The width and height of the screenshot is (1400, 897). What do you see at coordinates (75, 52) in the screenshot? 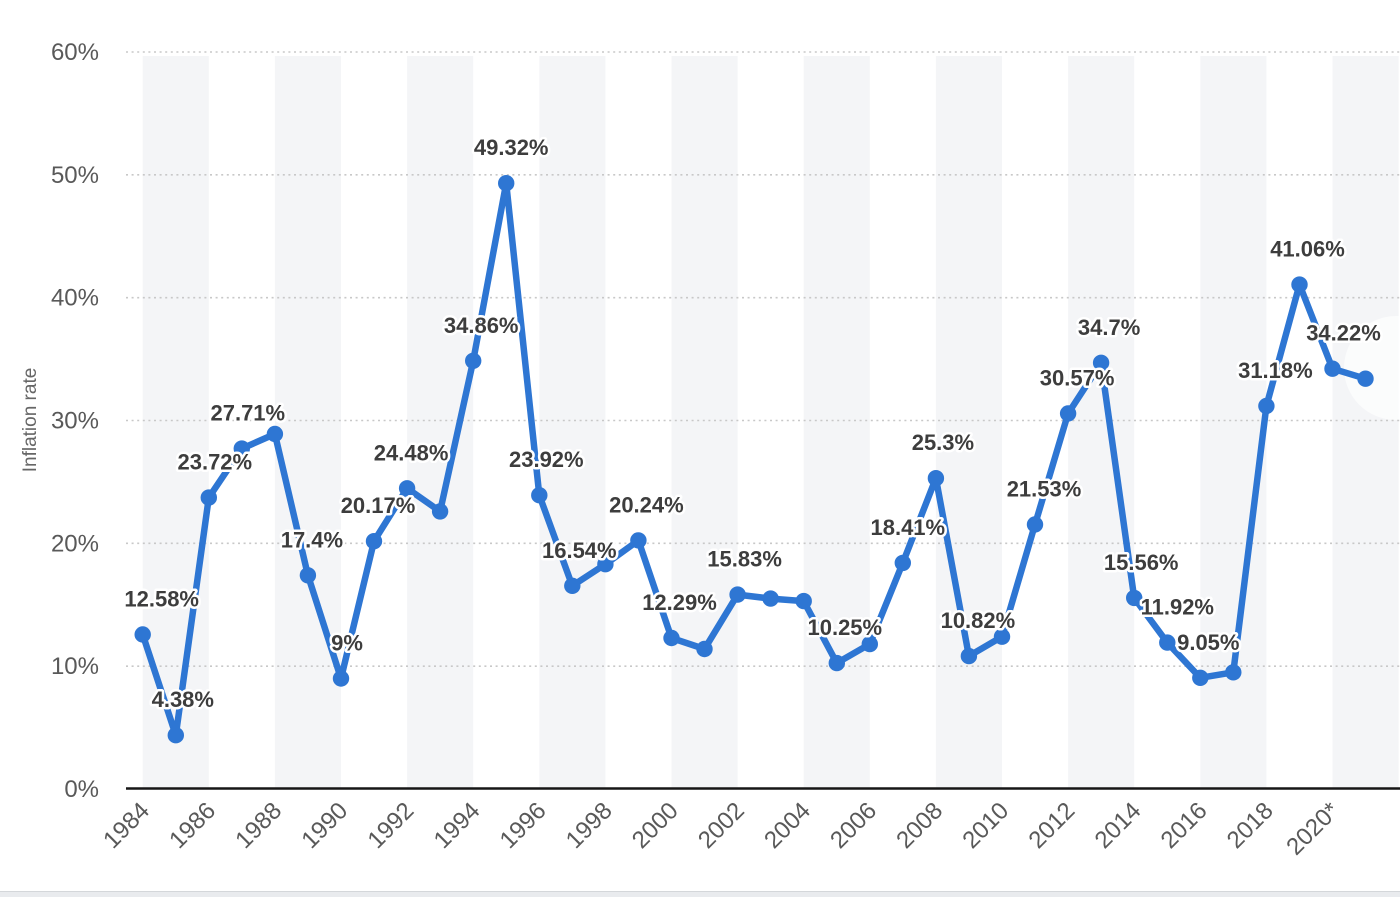
I see `y-tick-label-60: 60%` at bounding box center [75, 52].